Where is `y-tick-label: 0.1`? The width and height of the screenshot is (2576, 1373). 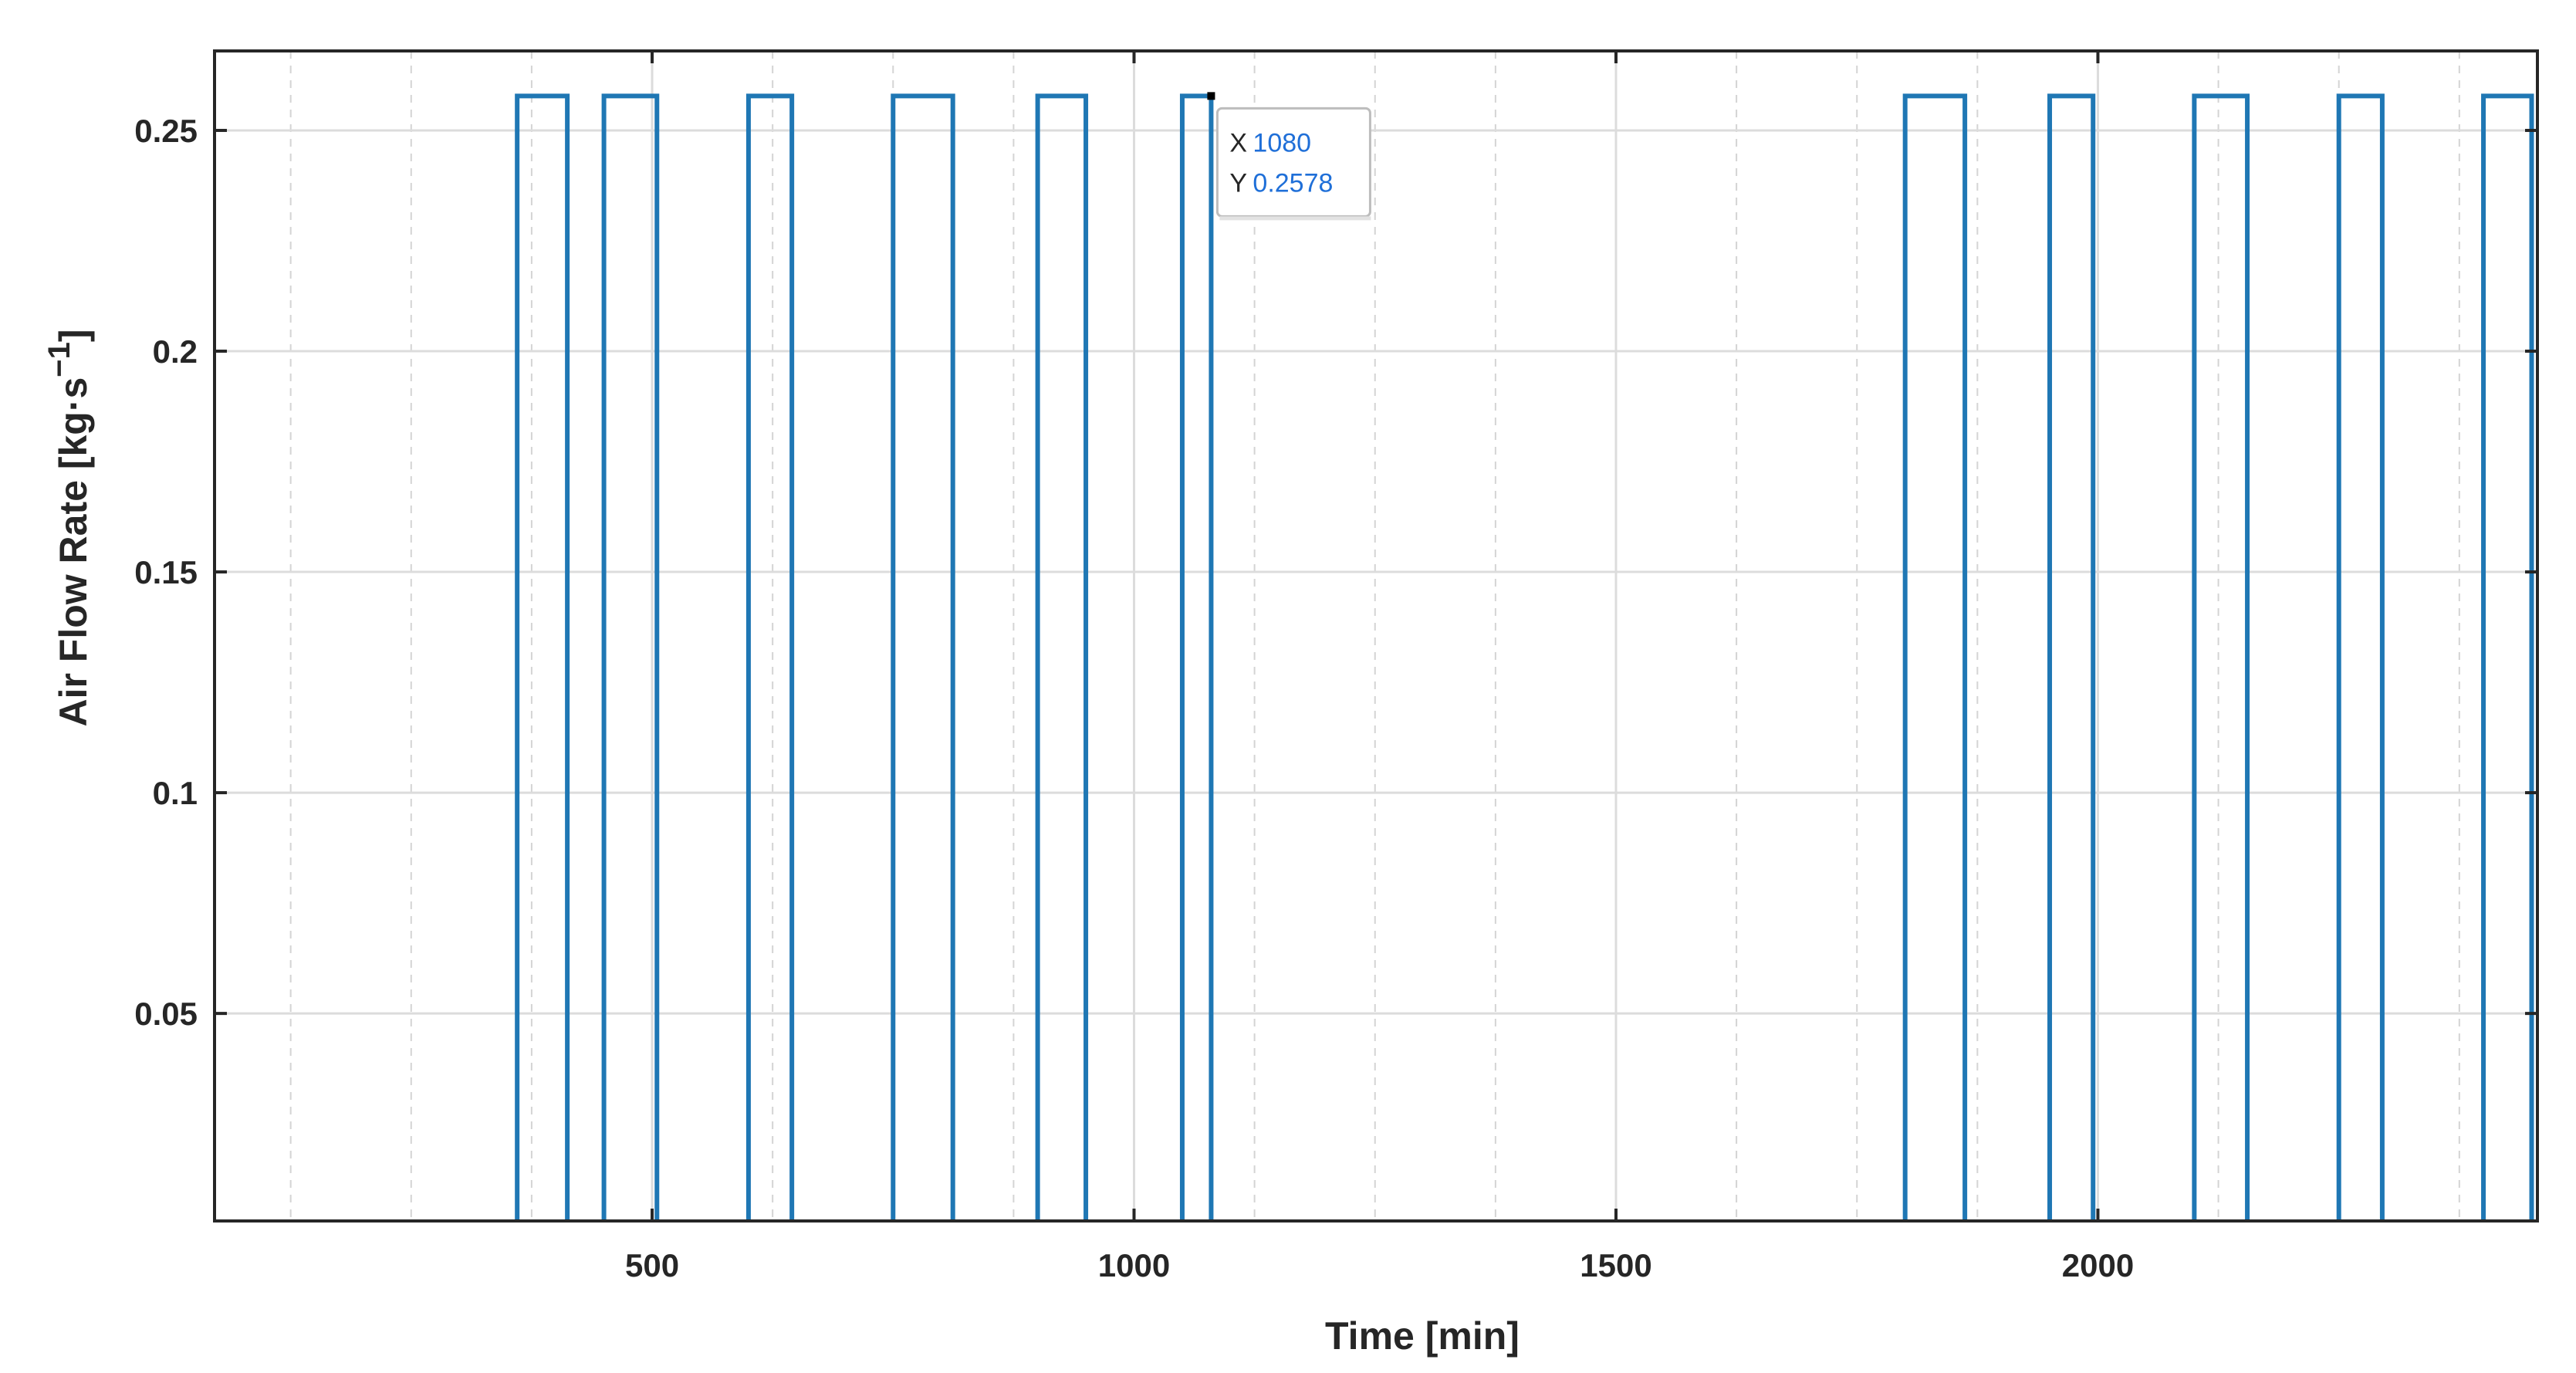
y-tick-label: 0.1 is located at coordinates (175, 793).